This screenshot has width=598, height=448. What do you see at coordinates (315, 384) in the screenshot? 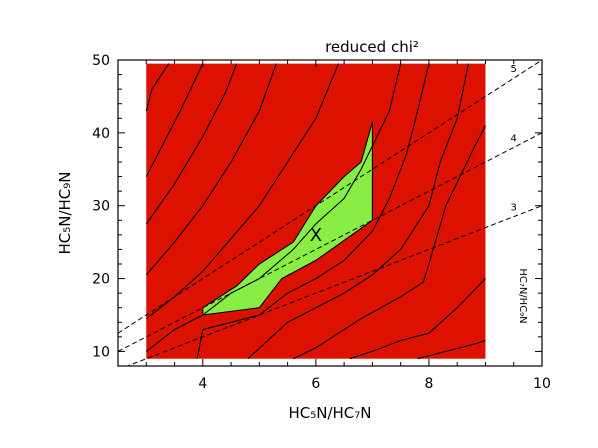
I see `x-tick-label-6: 6` at bounding box center [315, 384].